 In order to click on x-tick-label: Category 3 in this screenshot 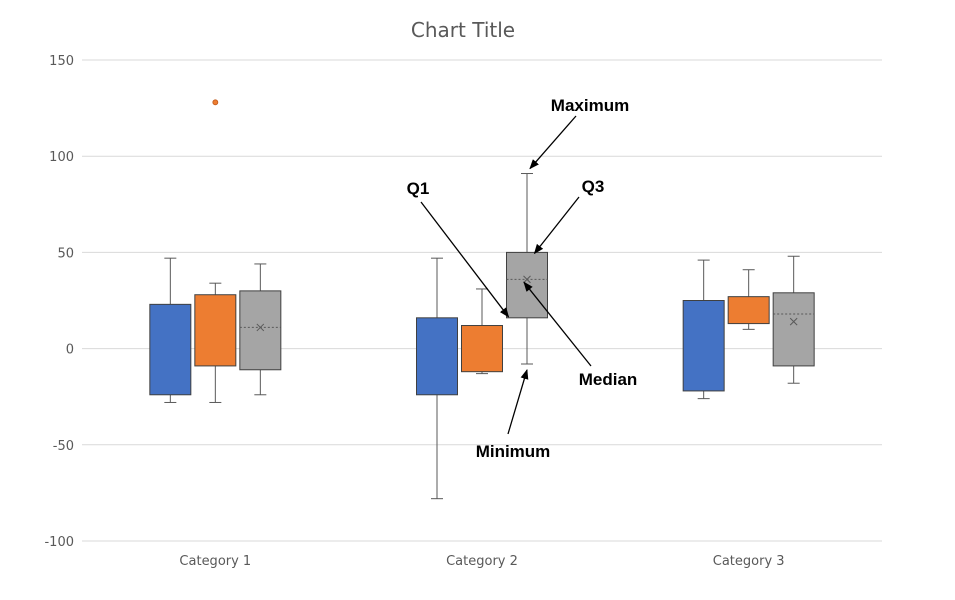, I will do `click(749, 561)`.